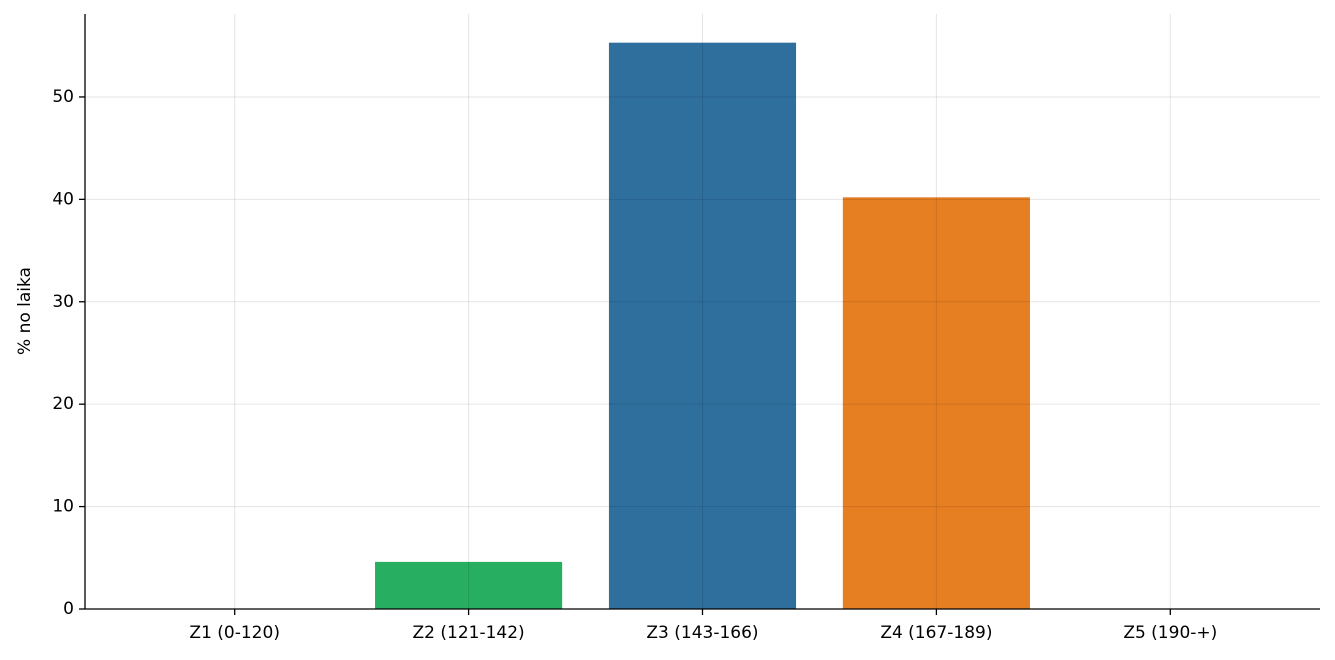 The image size is (1335, 660). I want to click on y-tick-label: 20, so click(63, 404).